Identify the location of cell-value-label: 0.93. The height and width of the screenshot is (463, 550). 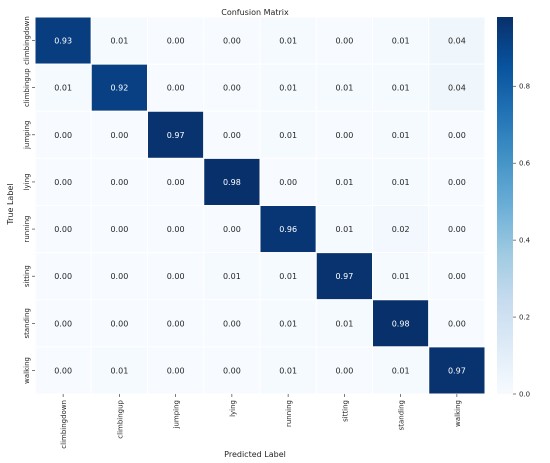
(63, 41).